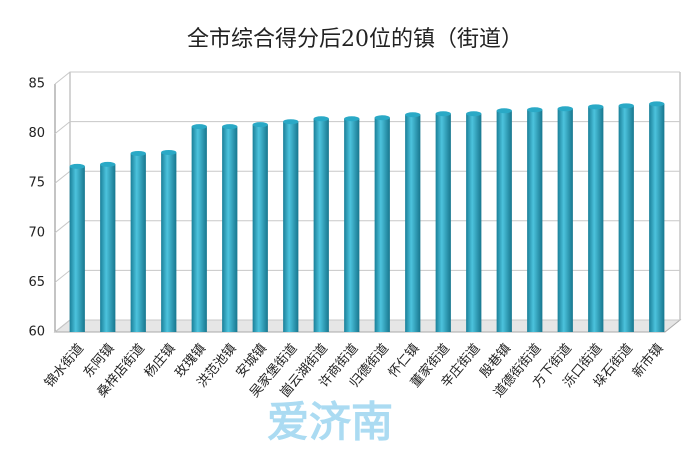 Image resolution: width=700 pixels, height=452 pixels. What do you see at coordinates (159, 361) in the screenshot?
I see `x-tick-label: 杨庄镇` at bounding box center [159, 361].